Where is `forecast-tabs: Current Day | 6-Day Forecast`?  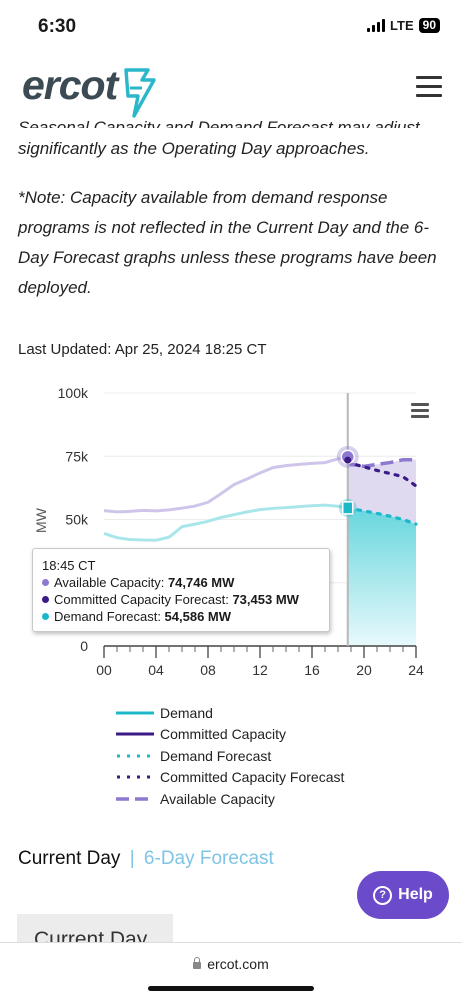 forecast-tabs: Current Day | 6-Day Forecast is located at coordinates (146, 859).